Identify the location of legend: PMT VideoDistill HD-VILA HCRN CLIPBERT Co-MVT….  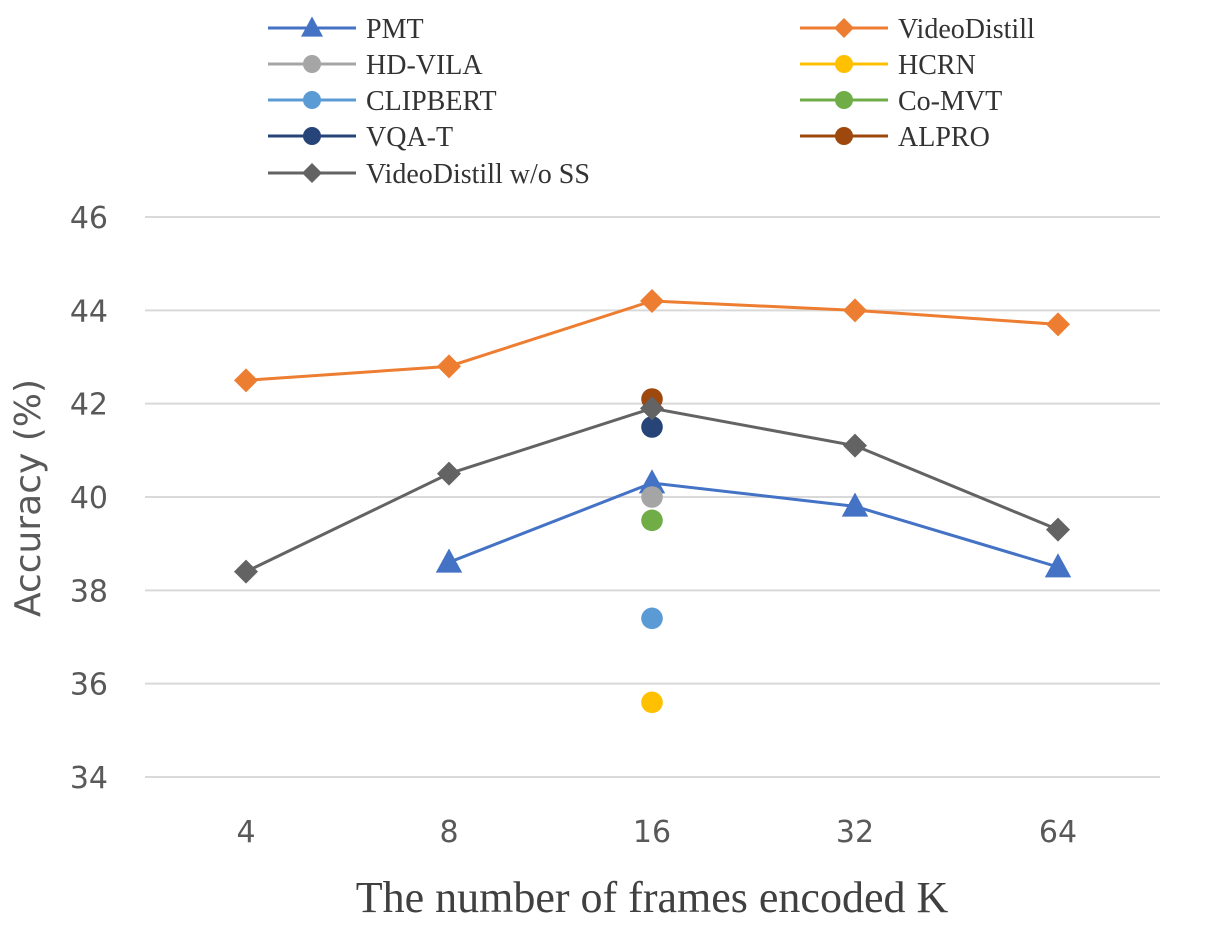
(651, 102).